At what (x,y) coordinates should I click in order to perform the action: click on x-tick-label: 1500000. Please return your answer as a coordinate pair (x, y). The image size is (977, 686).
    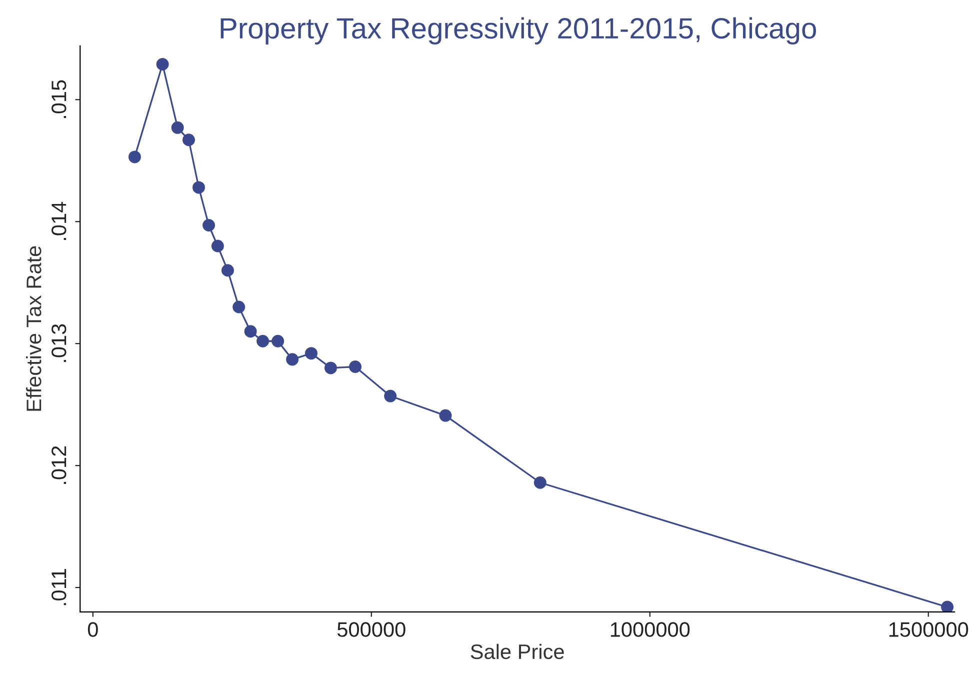
    Looking at the image, I should click on (928, 629).